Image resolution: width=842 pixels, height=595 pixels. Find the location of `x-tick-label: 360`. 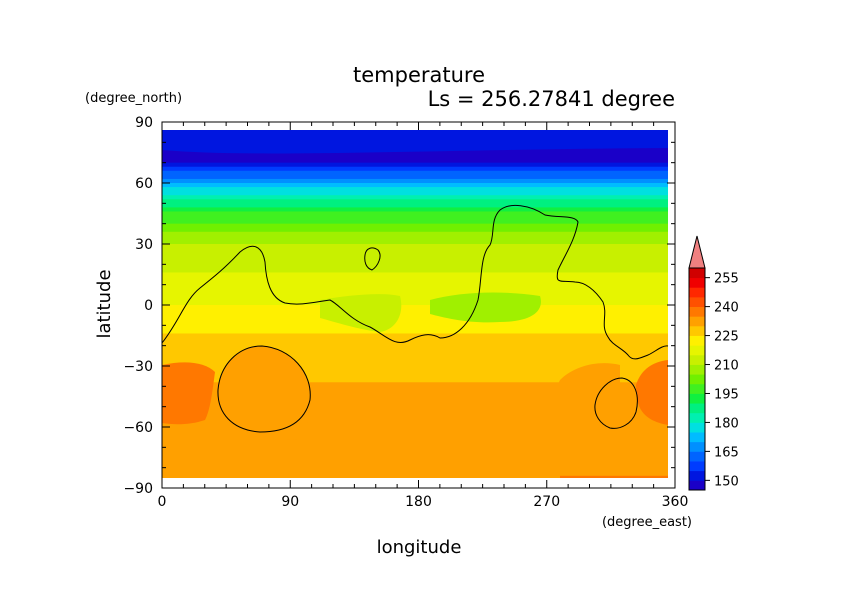

x-tick-label: 360 is located at coordinates (675, 502).